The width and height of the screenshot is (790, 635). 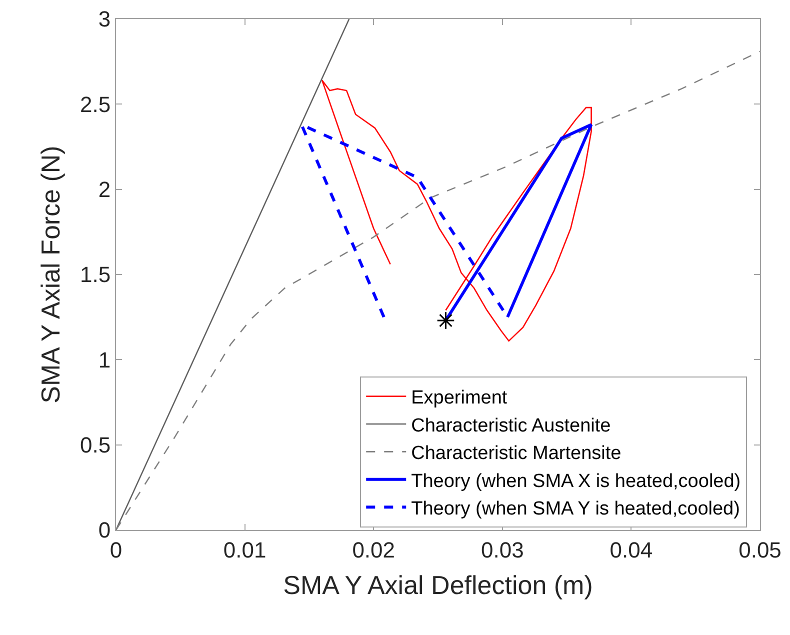 What do you see at coordinates (104, 359) in the screenshot?
I see `y-tick-label: 1` at bounding box center [104, 359].